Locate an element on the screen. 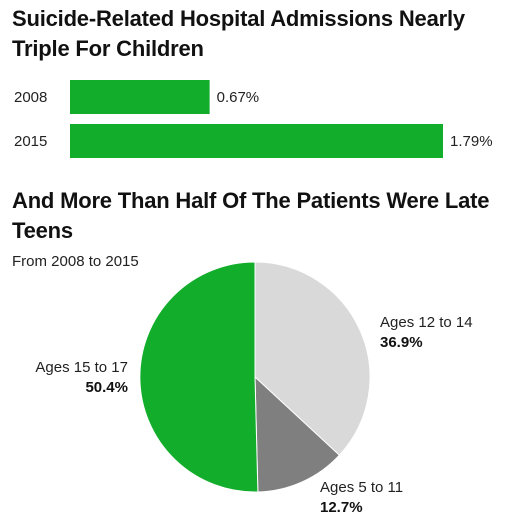 Image resolution: width=509 pixels, height=529 pixels. bar-chart: 2008 0.67% 2015 1.79% is located at coordinates (253, 119).